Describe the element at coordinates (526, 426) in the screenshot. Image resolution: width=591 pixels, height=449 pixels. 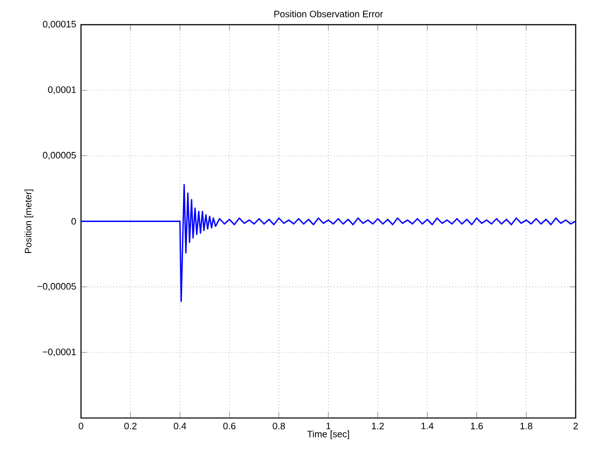
I see `x-tick-label: 1.8` at that location.